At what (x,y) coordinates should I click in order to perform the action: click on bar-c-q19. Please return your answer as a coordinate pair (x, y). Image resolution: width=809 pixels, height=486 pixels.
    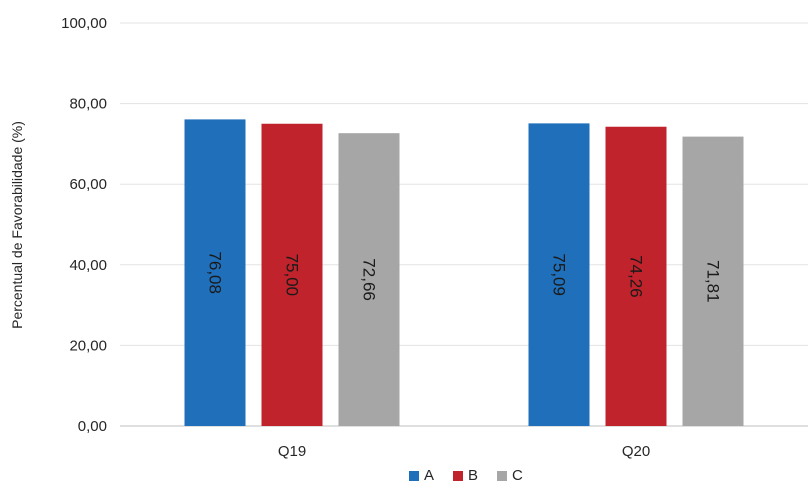
    Looking at the image, I should click on (369, 279).